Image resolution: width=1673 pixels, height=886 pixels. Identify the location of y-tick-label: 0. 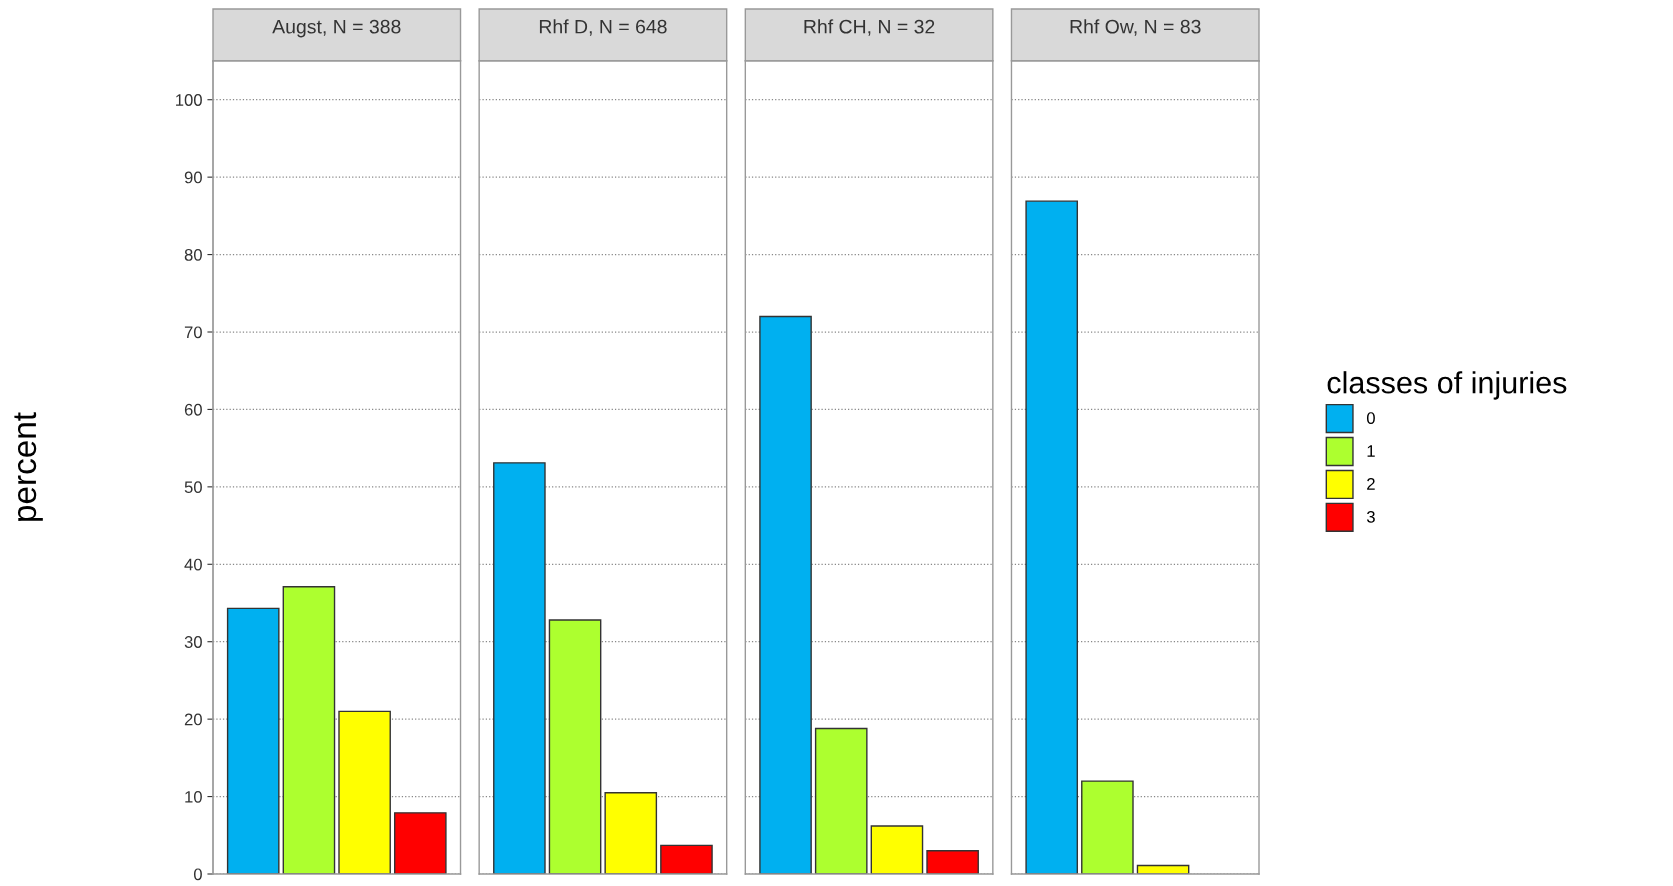
(197, 874).